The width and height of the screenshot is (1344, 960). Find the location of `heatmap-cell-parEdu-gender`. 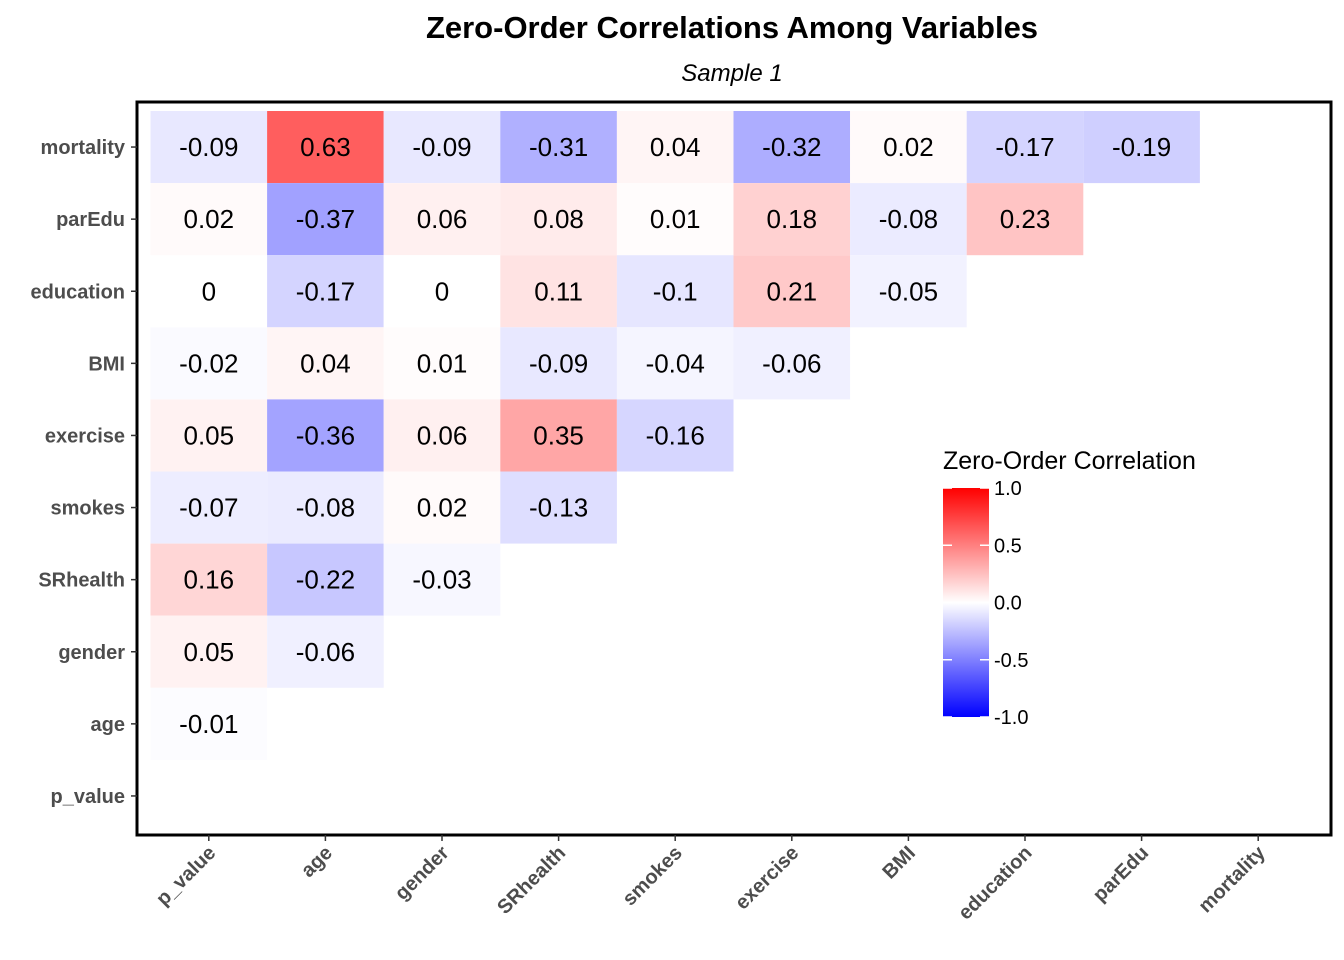

heatmap-cell-parEdu-gender is located at coordinates (442, 219).